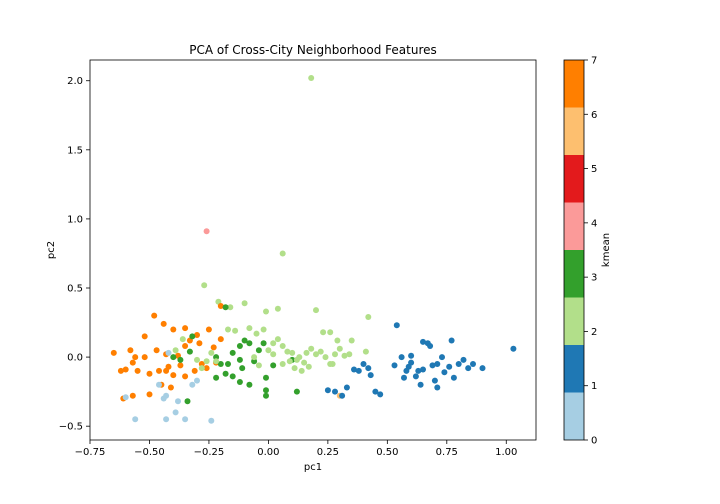 The width and height of the screenshot is (720, 504). What do you see at coordinates (447, 452) in the screenshot?
I see `x-tick-label: 0.75` at bounding box center [447, 452].